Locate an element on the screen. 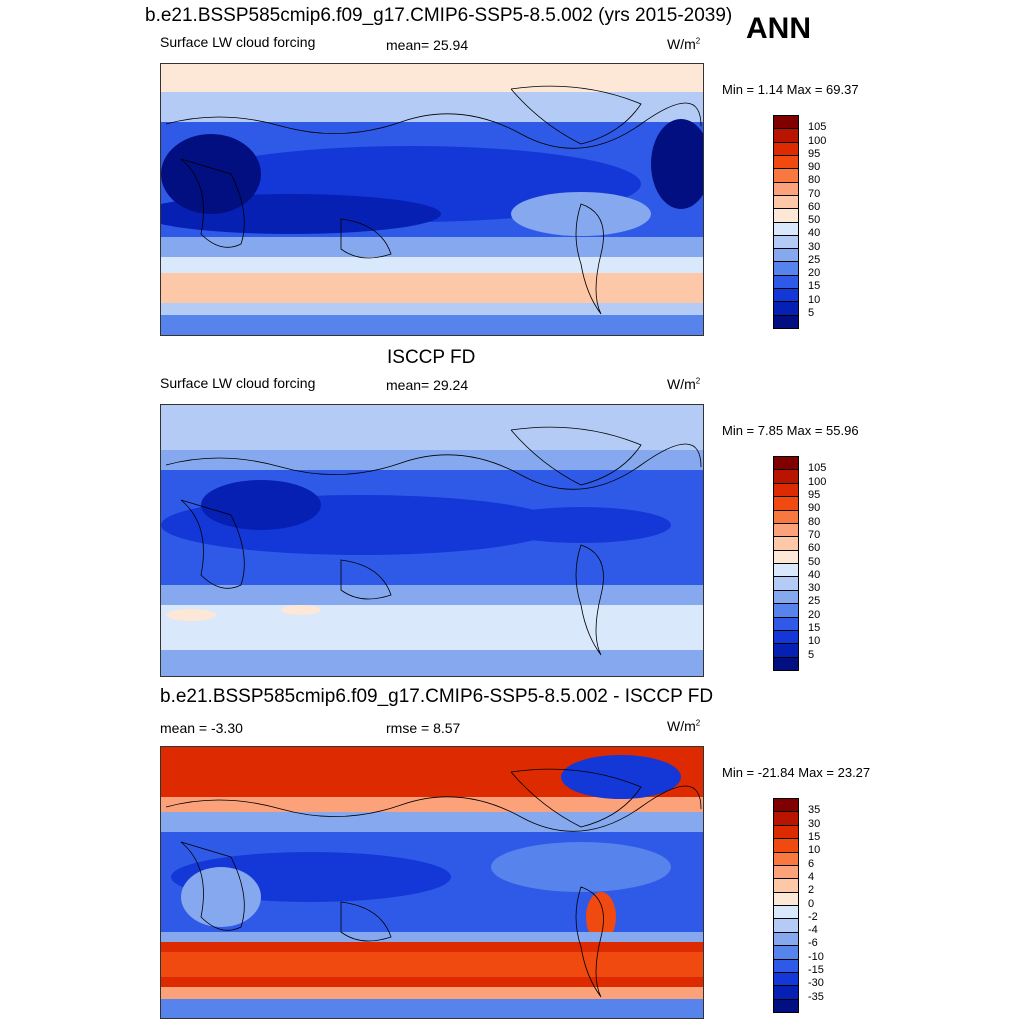 The height and width of the screenshot is (1024, 1024). panel1-colorbar is located at coordinates (786, 222).